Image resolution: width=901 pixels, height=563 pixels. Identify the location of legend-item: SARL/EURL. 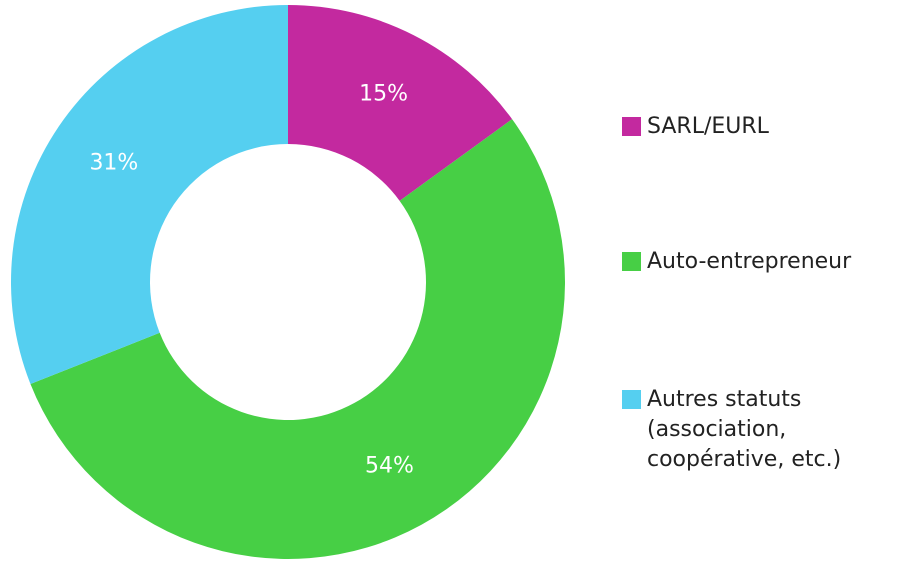
(749, 127).